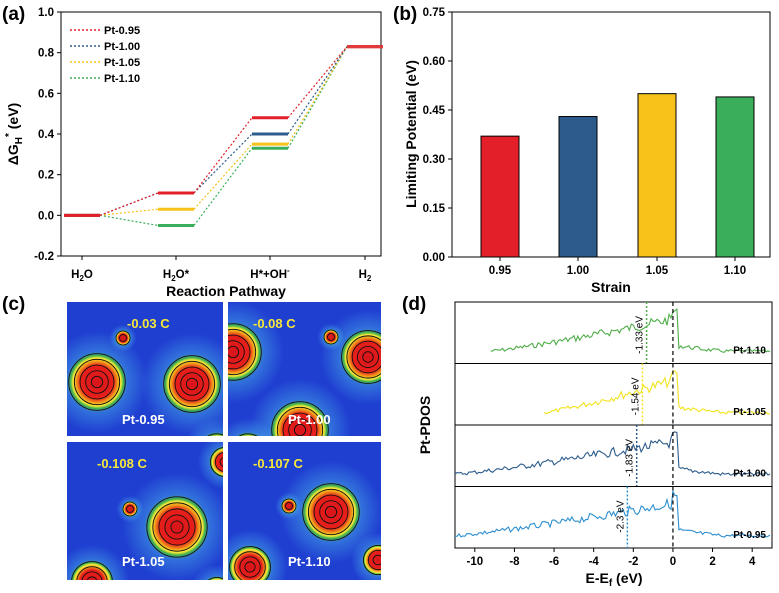 Image resolution: width=779 pixels, height=593 pixels. I want to click on a-xtick-label: H2O, so click(82, 276).